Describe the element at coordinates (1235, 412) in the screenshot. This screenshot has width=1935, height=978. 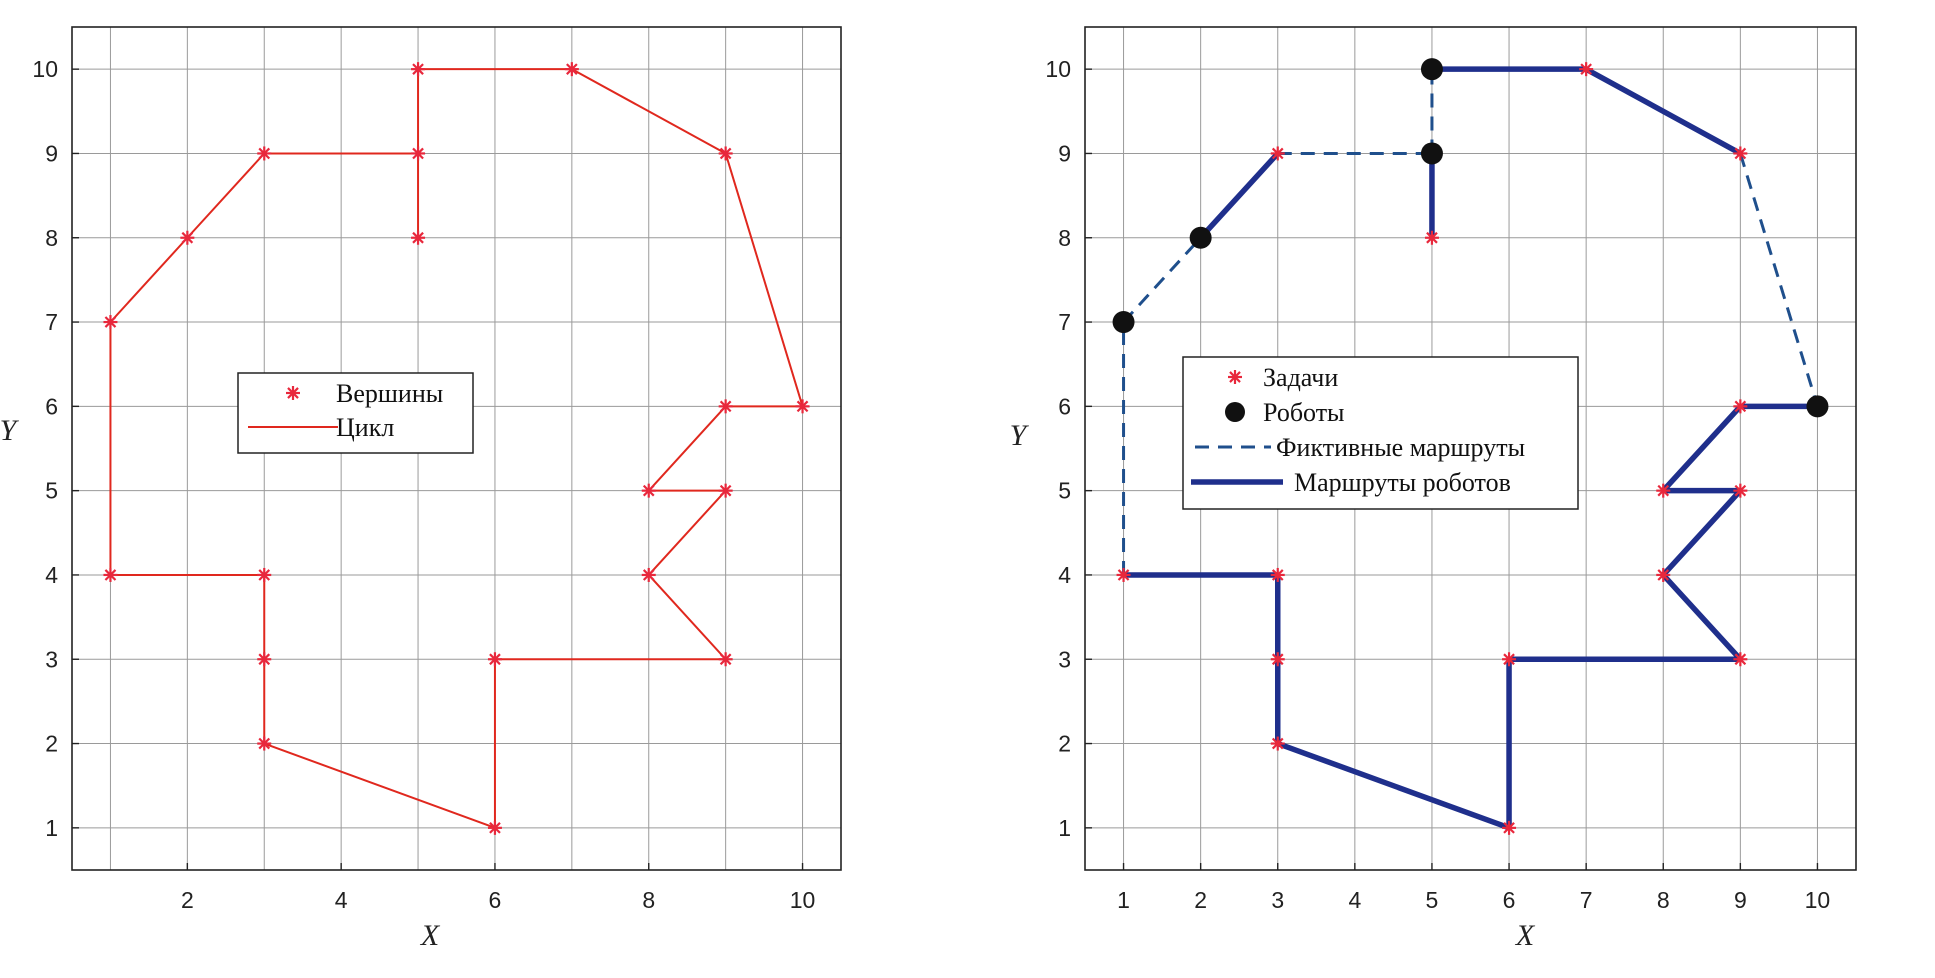
I see `legend-dot-symbol` at that location.